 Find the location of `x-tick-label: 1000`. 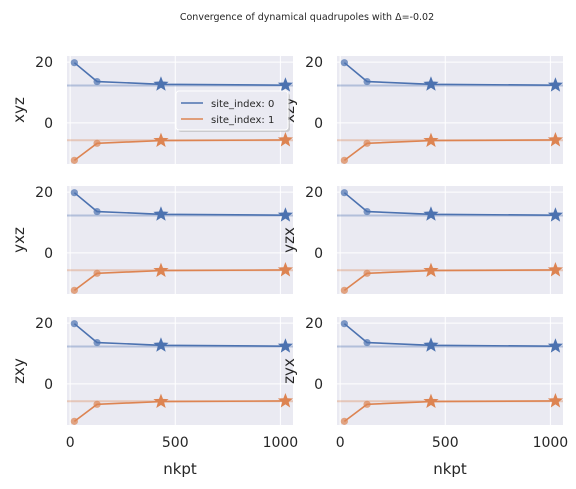

x-tick-label: 1000 is located at coordinates (551, 443).